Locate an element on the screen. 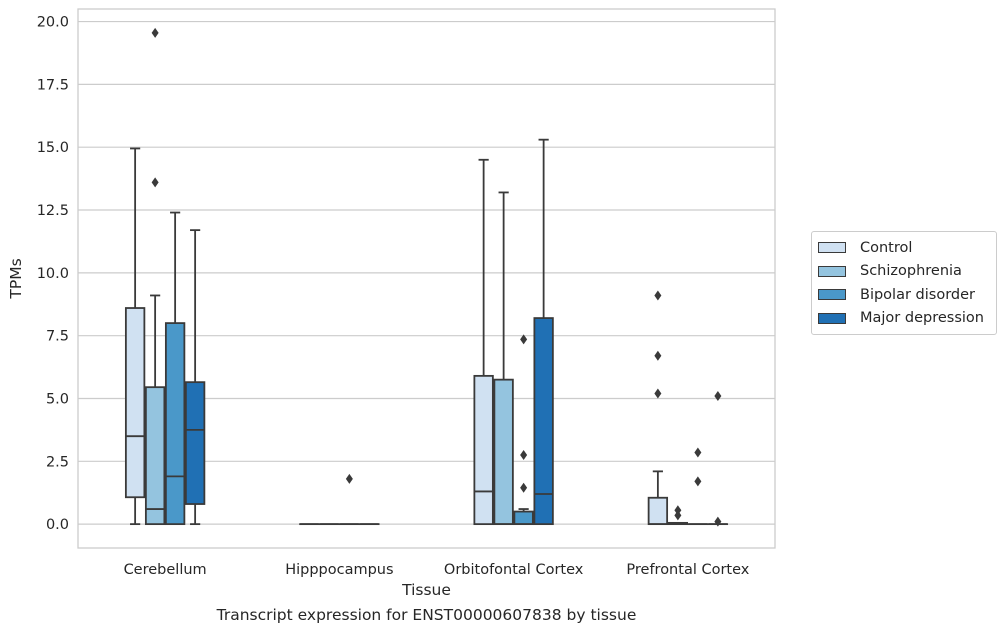 This screenshot has width=1007, height=634. y-tick-label: 17.5 is located at coordinates (53, 85).